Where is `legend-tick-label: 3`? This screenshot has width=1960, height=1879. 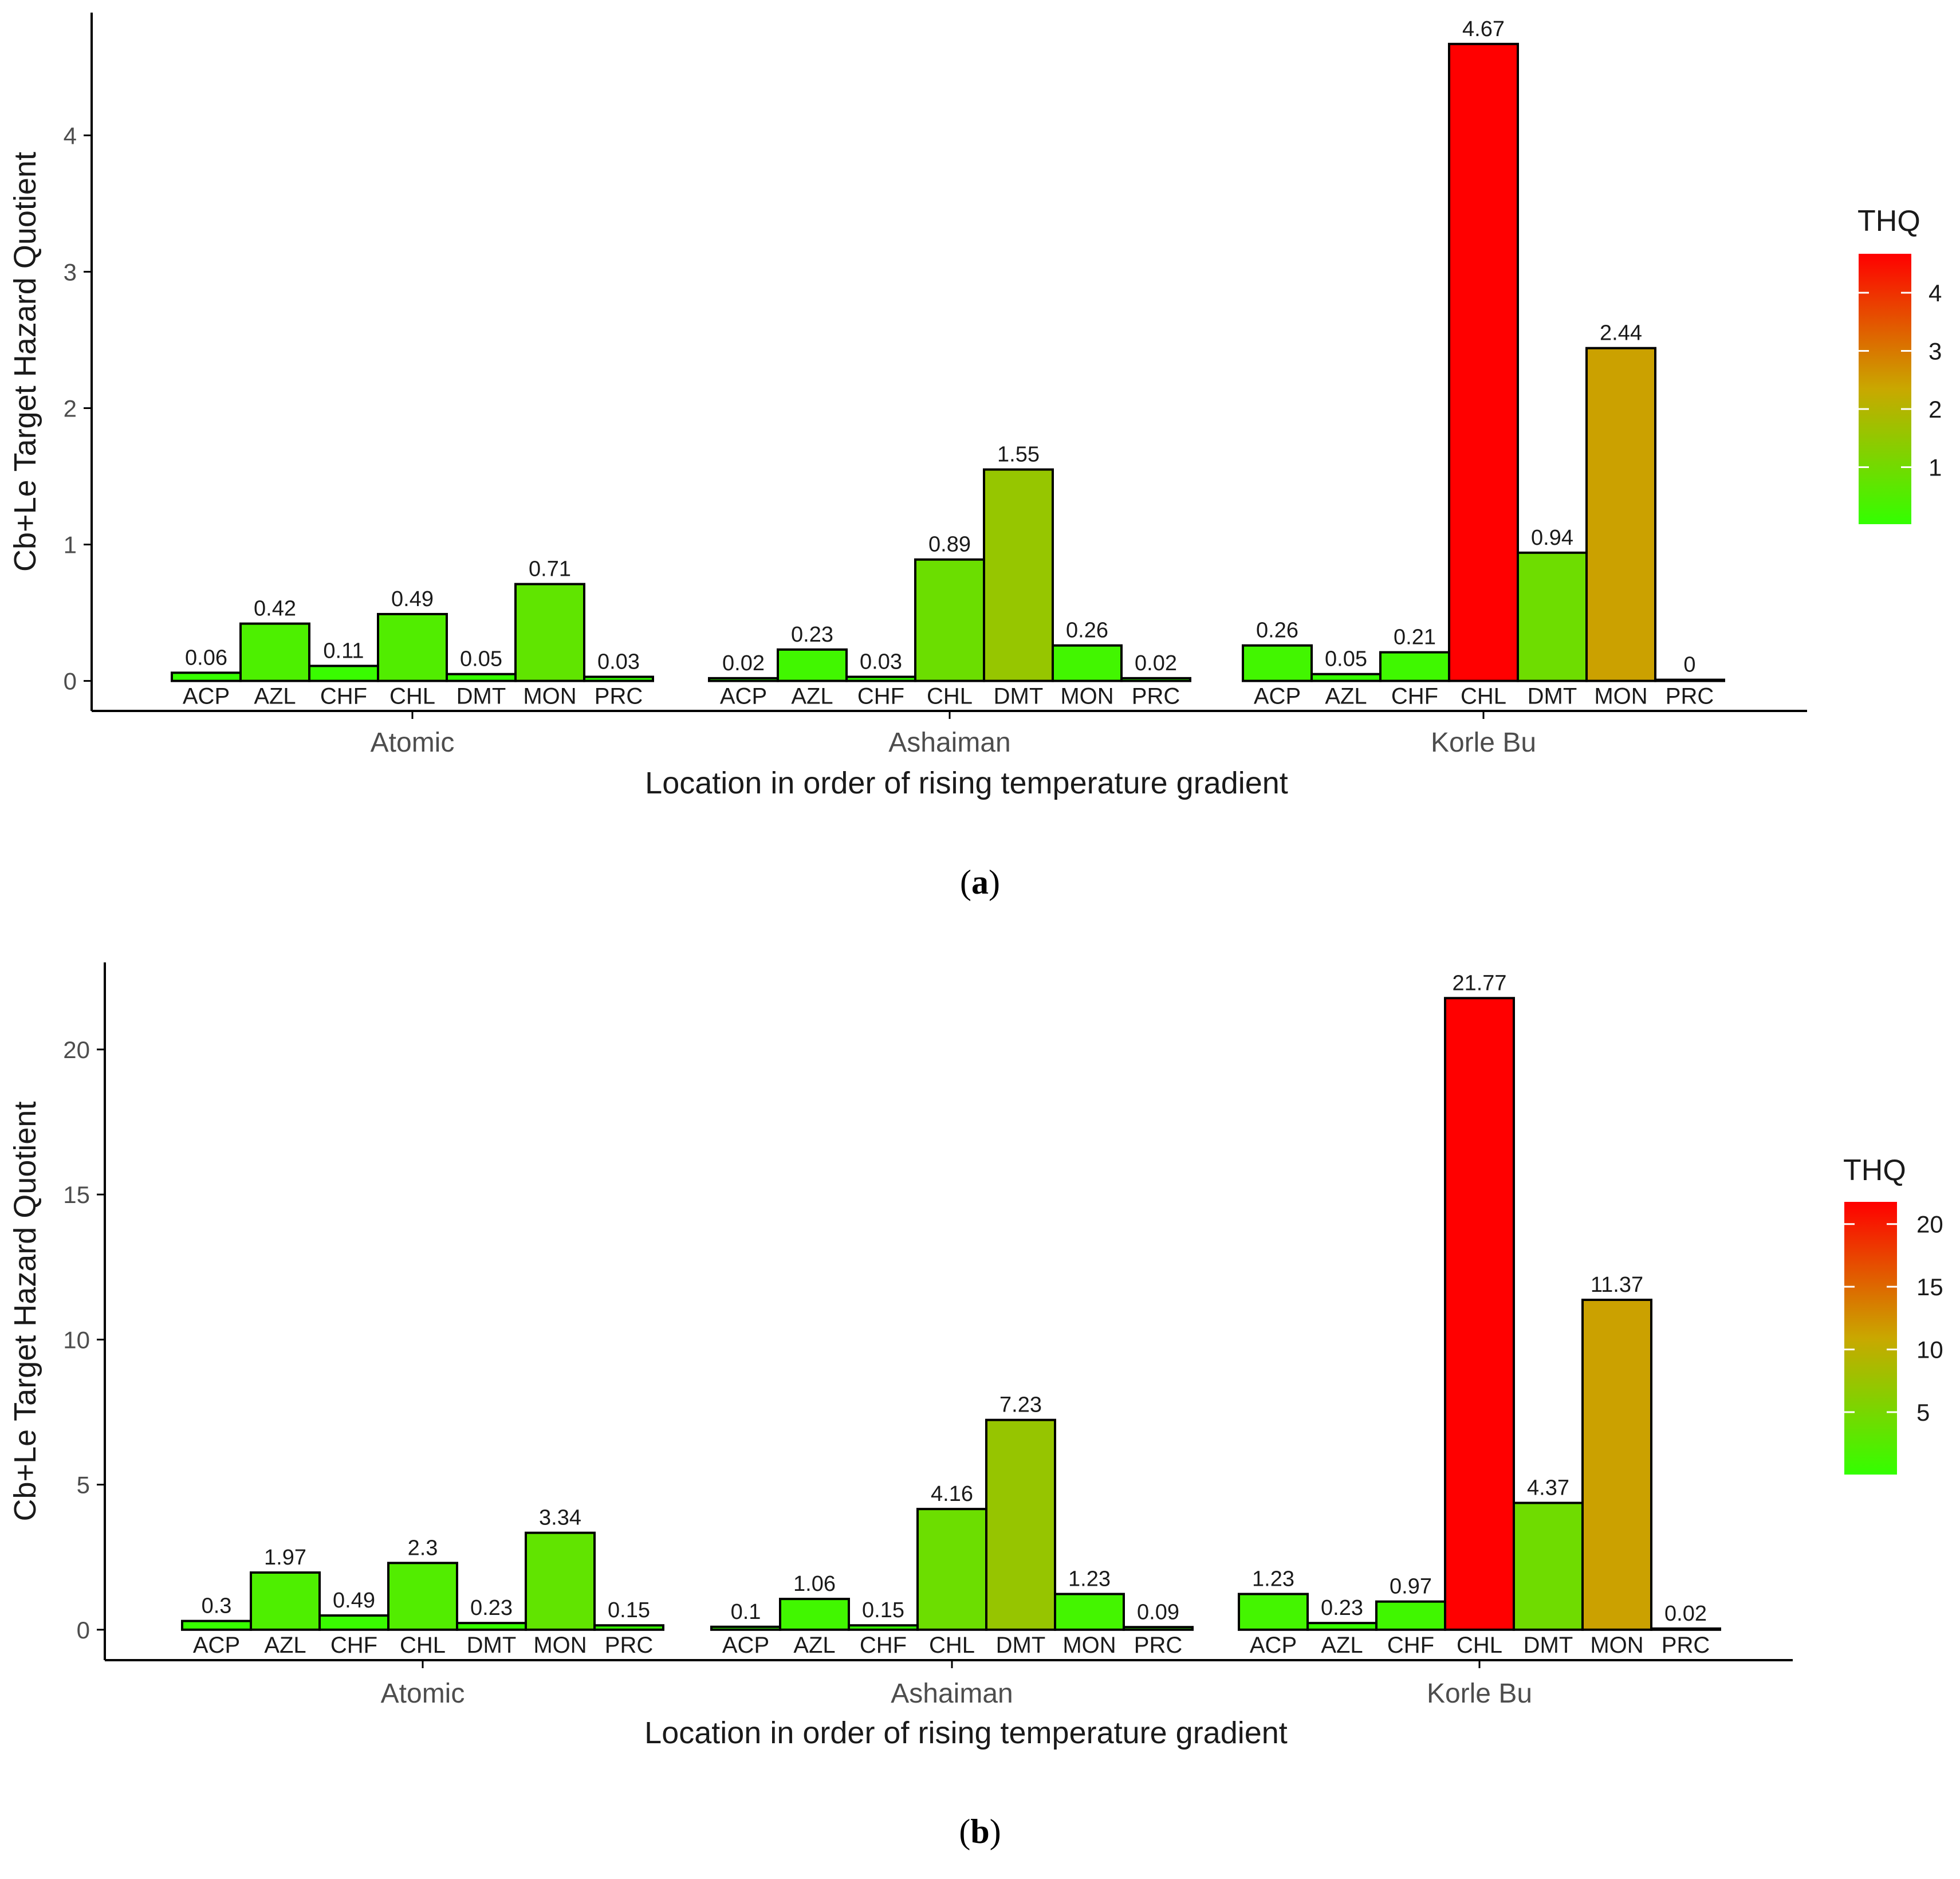 legend-tick-label: 3 is located at coordinates (1935, 351).